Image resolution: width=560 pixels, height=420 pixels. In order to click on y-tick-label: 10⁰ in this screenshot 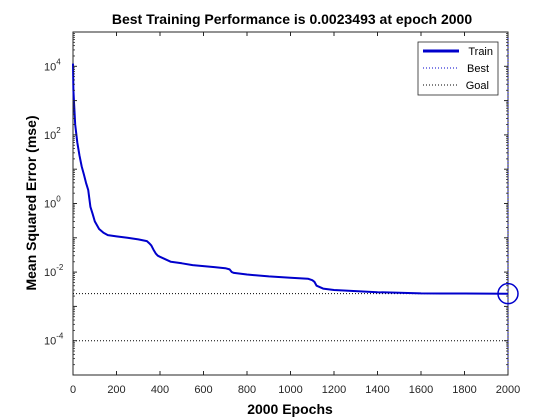, I will do `click(52, 203)`.